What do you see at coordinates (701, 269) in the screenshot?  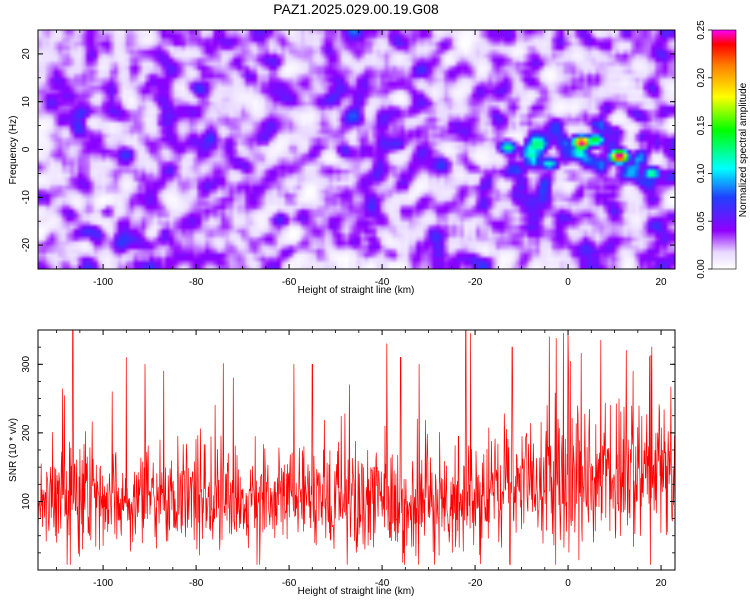 I see `colorbar-tick-label: 0.00` at bounding box center [701, 269].